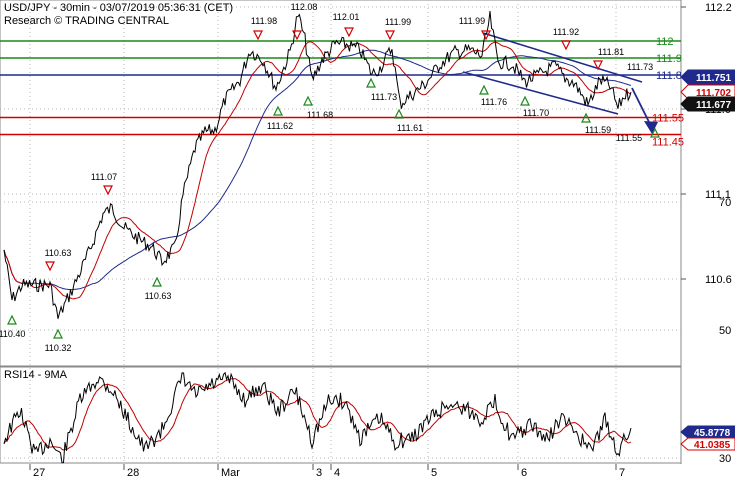 The image size is (735, 480). I want to click on swing-label: 111.73, so click(384, 97).